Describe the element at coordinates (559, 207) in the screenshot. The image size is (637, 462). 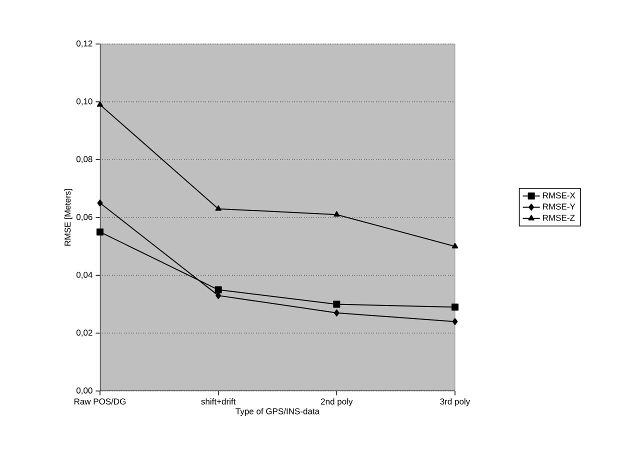
I see `legend-label: RMSE-Y` at that location.